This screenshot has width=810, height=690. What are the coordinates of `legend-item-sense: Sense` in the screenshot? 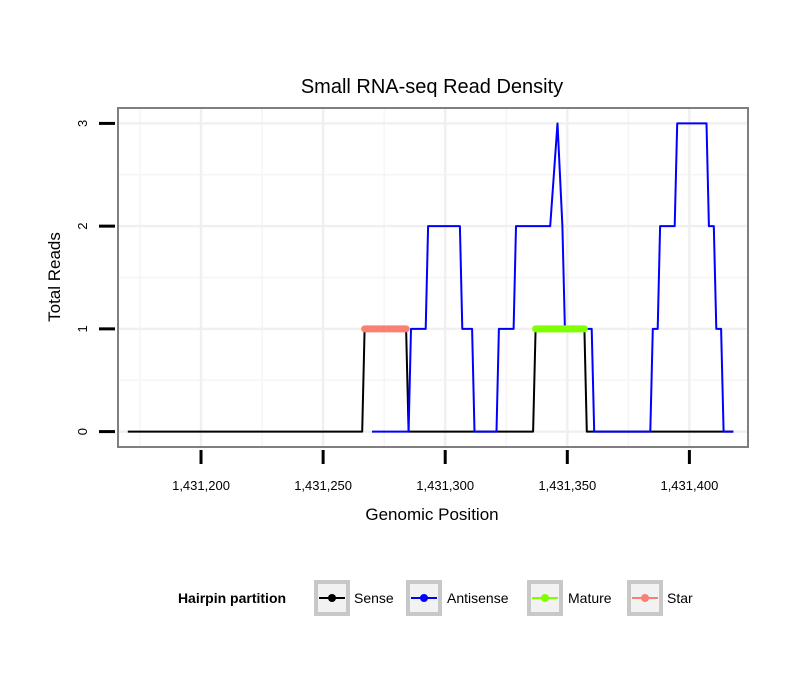 It's located at (354, 598).